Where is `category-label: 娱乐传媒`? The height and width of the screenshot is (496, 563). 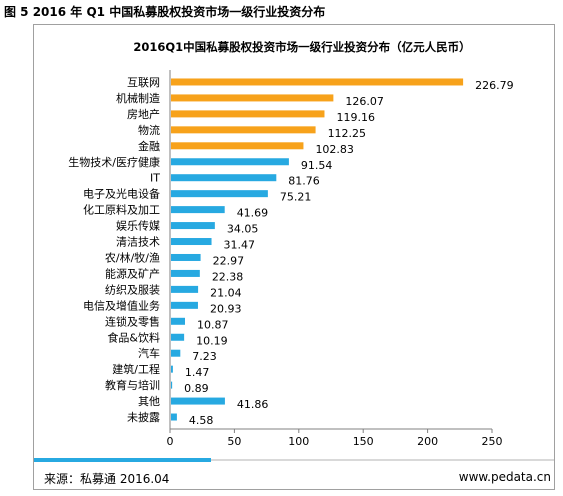 category-label: 娱乐传媒 is located at coordinates (138, 226).